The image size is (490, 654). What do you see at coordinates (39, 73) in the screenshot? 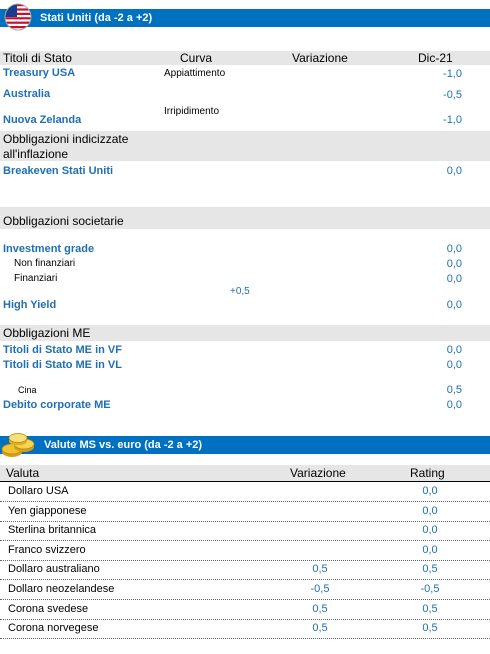
I see `row-treasury-label: Treasury USA` at bounding box center [39, 73].